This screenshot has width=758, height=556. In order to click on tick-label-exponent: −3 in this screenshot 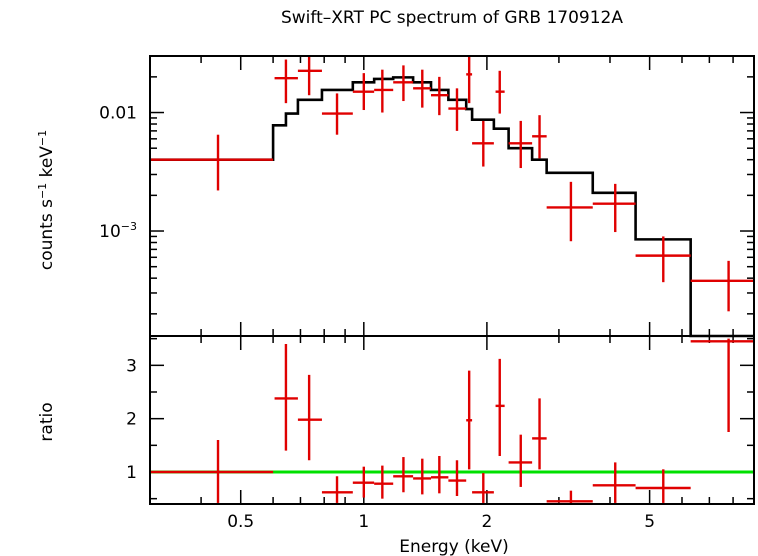, I will do `click(129, 226)`.